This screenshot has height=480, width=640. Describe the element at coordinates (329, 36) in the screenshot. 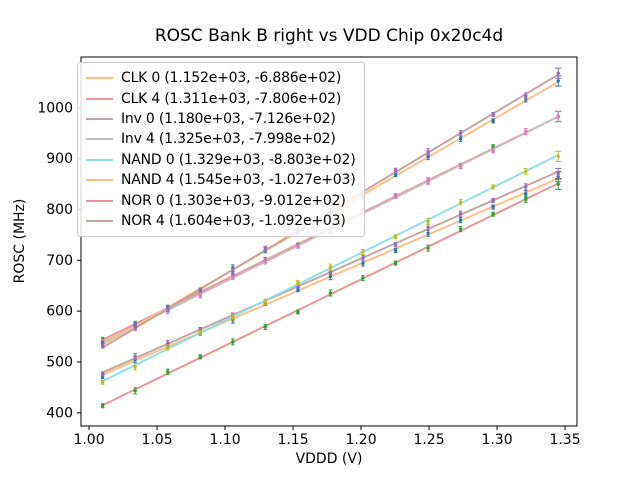

I see `chart-title: ROSC Bank B right vs VDD Chip 0x20c4d` at that location.